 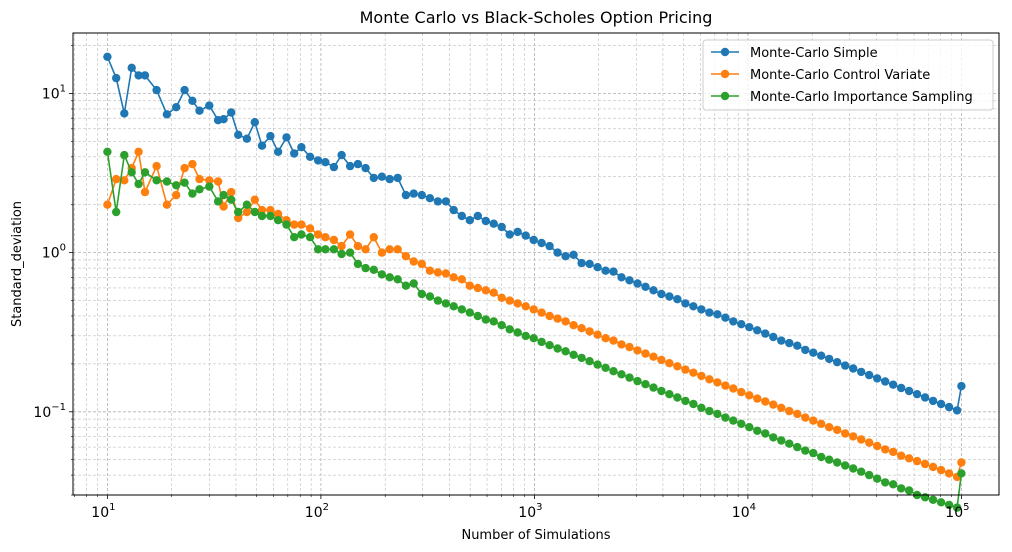 I want to click on legend-box, so click(x=848, y=75).